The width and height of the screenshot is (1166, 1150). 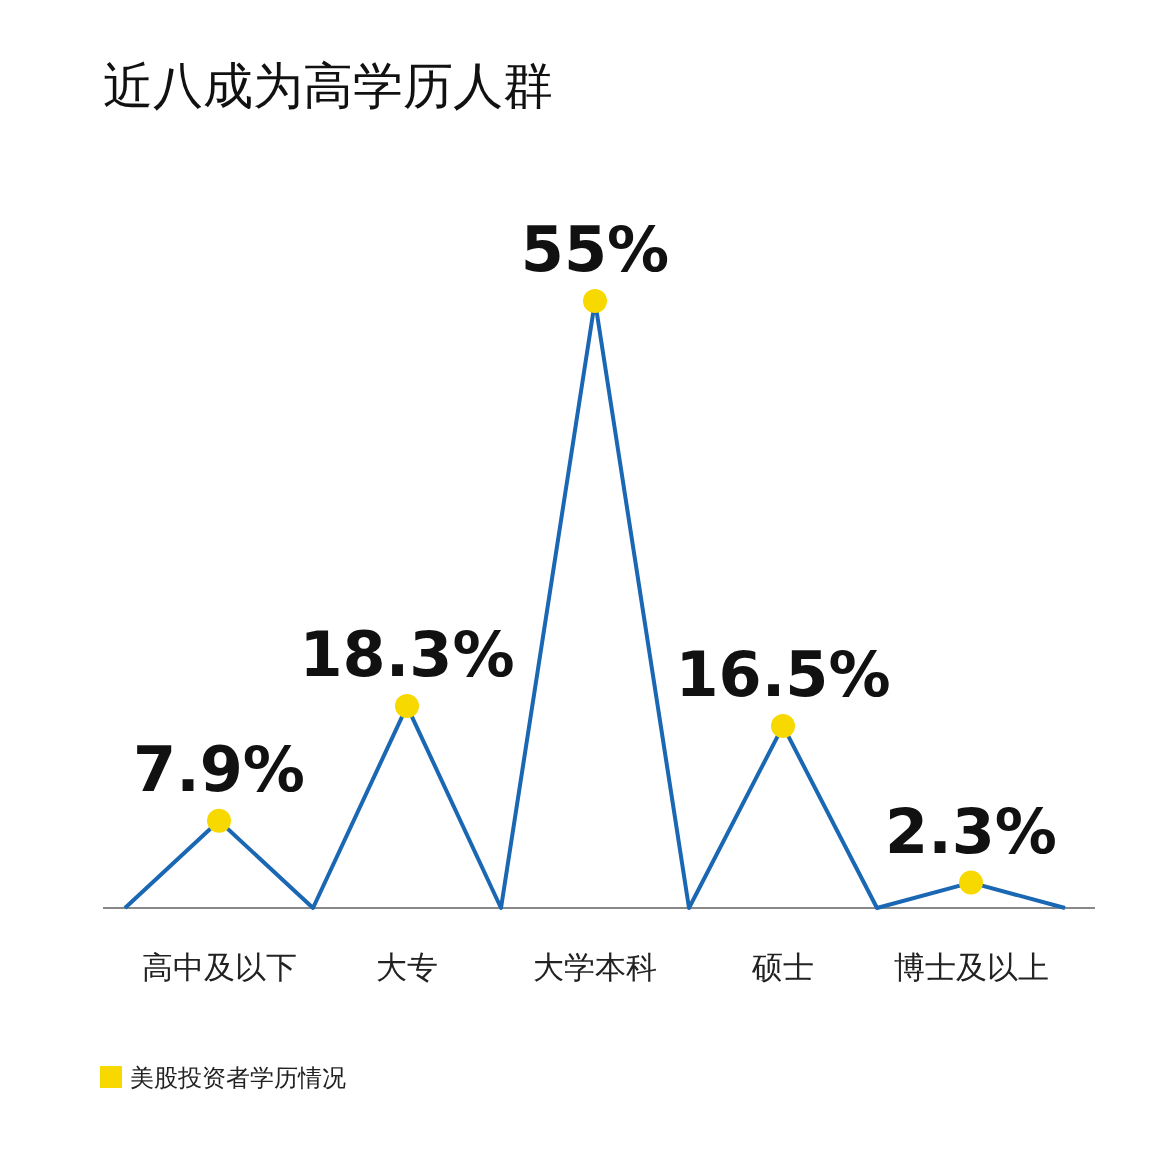 What do you see at coordinates (238, 1078) in the screenshot?
I see `legend-label: 美股投资者学历情况` at bounding box center [238, 1078].